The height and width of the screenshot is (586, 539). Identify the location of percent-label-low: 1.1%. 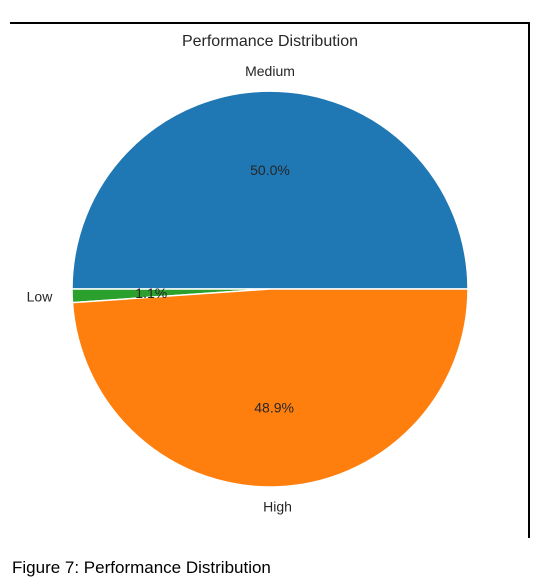
(151, 293).